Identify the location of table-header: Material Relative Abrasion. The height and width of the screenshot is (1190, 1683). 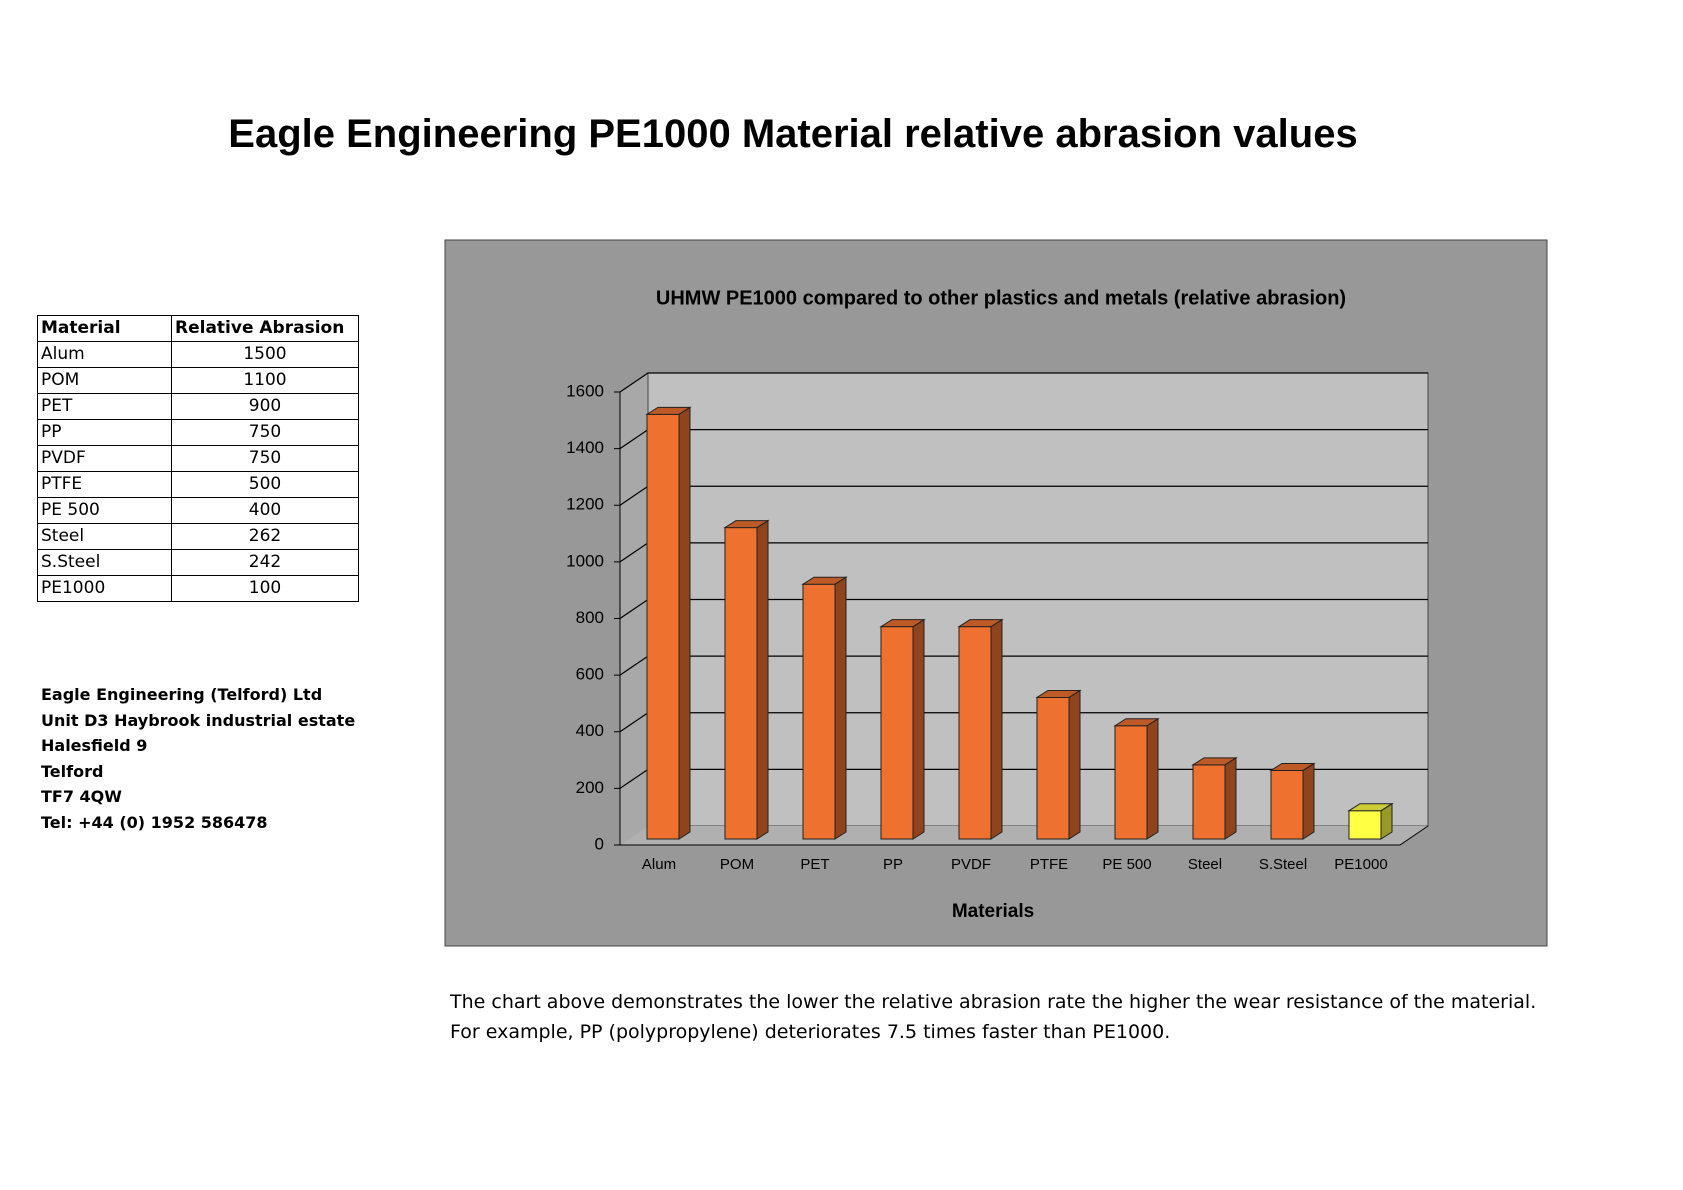
(198, 328).